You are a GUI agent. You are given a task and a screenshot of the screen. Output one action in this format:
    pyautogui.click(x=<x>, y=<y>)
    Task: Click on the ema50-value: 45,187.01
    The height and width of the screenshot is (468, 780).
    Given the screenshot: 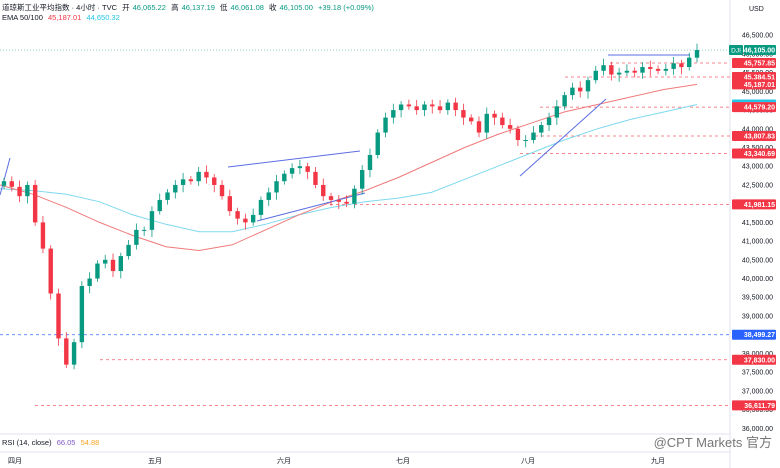 What is the action you would take?
    pyautogui.click(x=64, y=17)
    